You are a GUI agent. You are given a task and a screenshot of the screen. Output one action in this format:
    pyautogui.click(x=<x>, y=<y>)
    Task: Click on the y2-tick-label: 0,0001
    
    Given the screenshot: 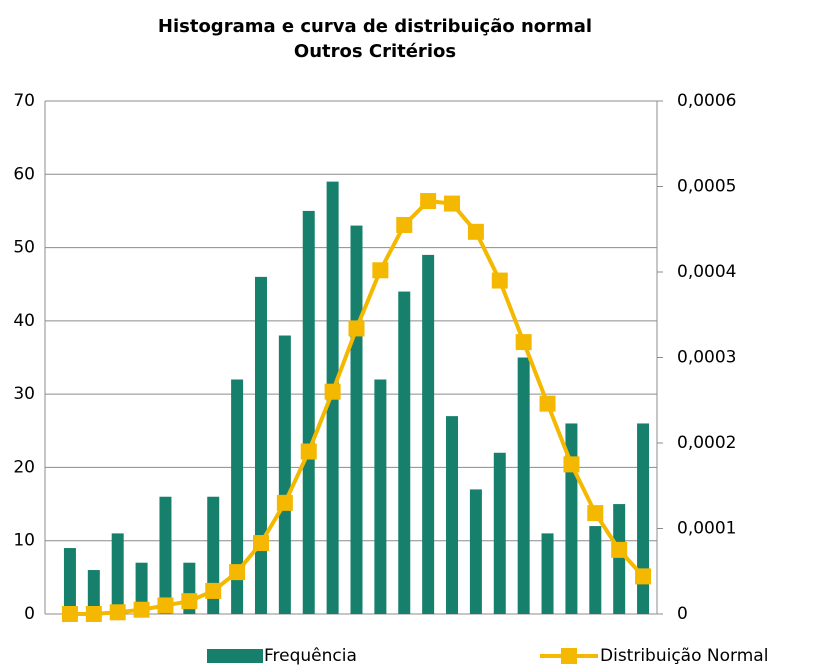 What is the action you would take?
    pyautogui.click(x=706, y=529)
    